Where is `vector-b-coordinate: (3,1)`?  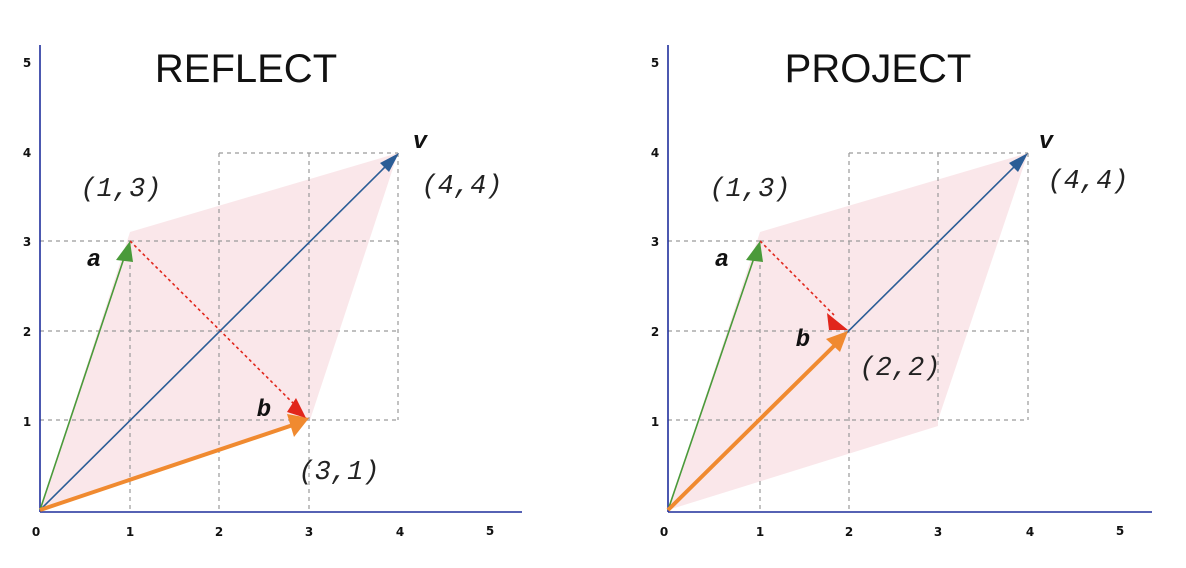 vector-b-coordinate: (3,1) is located at coordinates (338, 473).